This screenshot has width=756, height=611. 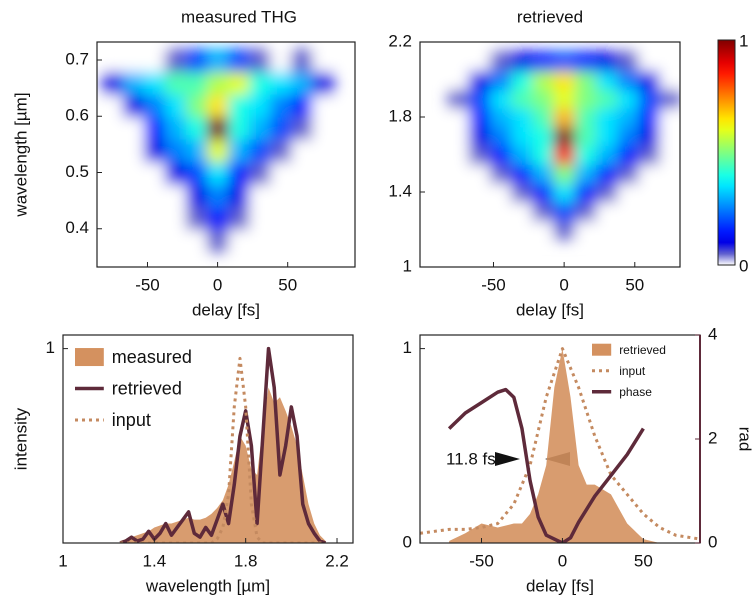 I want to click on heatmap-clip, so click(x=563, y=145).